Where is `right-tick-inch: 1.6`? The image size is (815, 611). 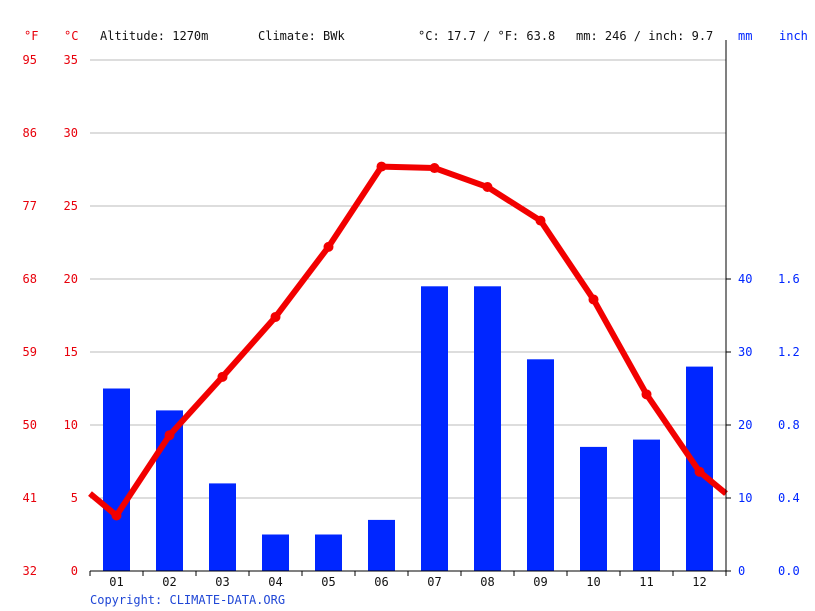
right-tick-inch: 1.6 is located at coordinates (789, 279).